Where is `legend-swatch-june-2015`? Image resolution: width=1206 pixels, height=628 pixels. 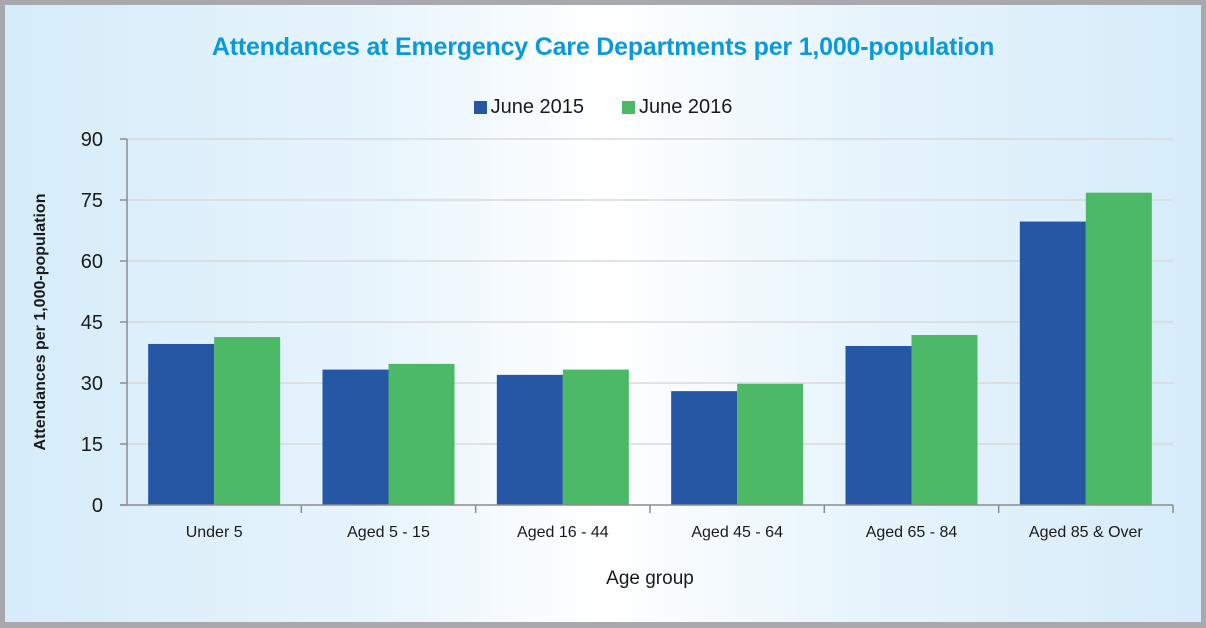
legend-swatch-june-2015 is located at coordinates (480, 107).